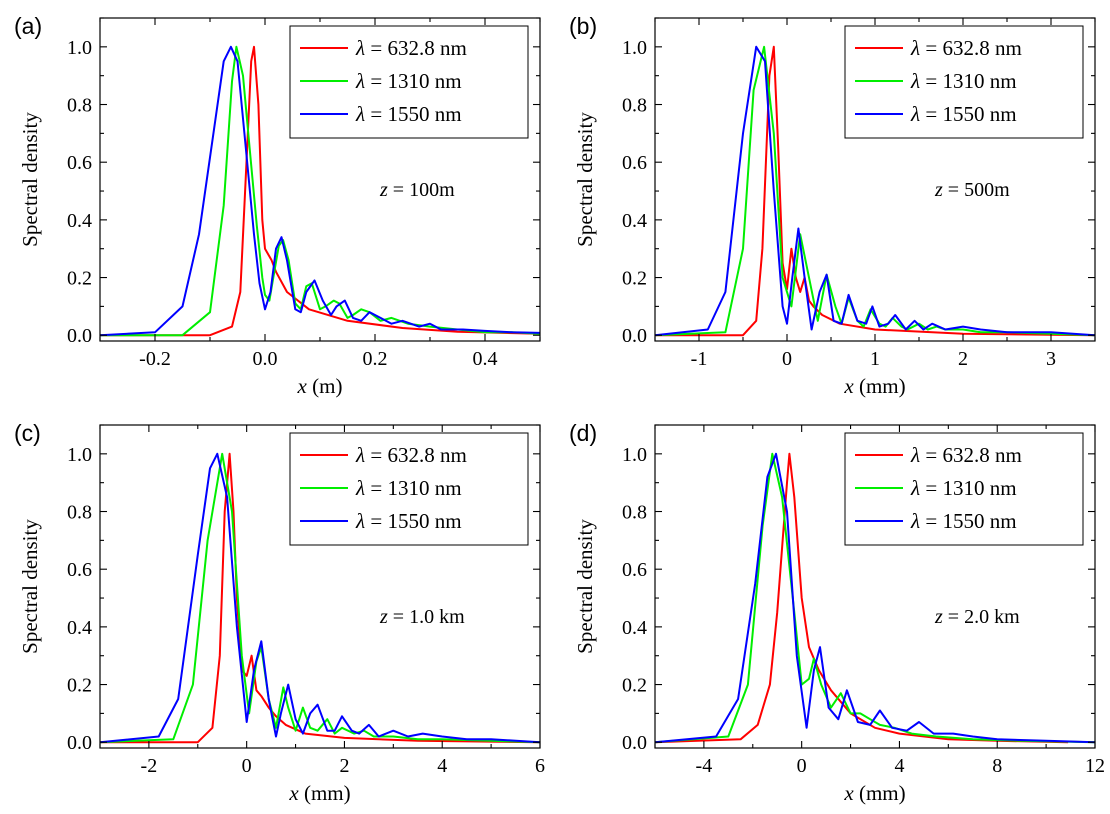 This screenshot has width=1110, height=814. Describe the element at coordinates (265, 359) in the screenshot. I see `x-tick-label: 0.0` at that location.